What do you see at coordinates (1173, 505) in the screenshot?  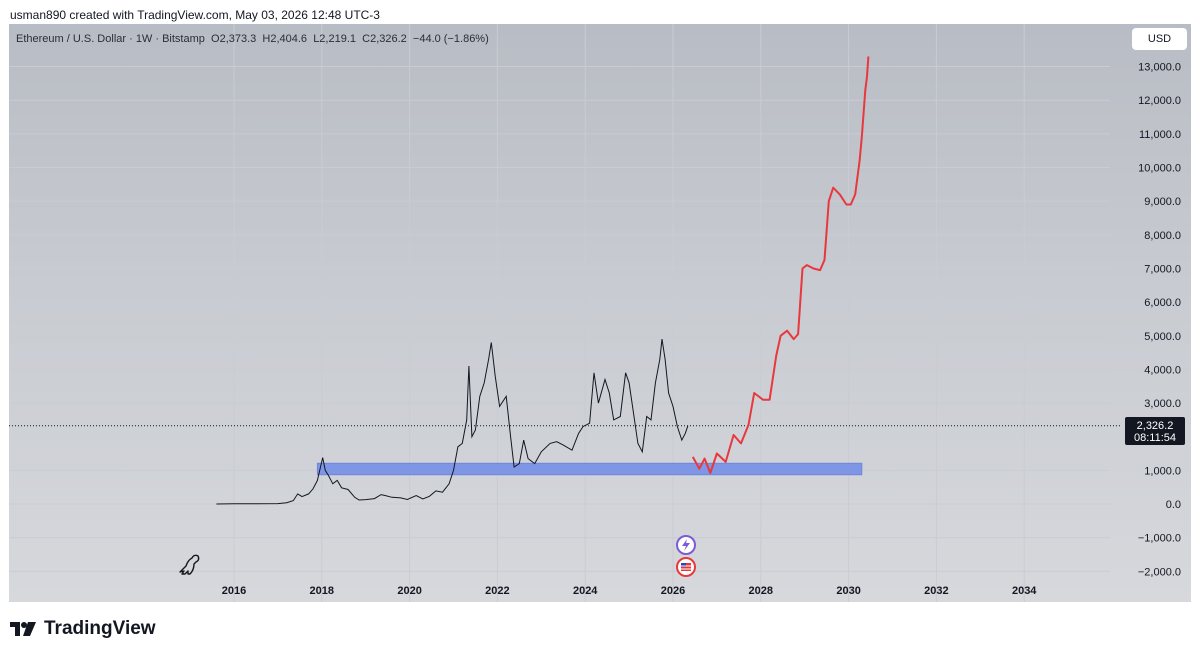 I see `y-tick-label: 0.0` at bounding box center [1173, 505].